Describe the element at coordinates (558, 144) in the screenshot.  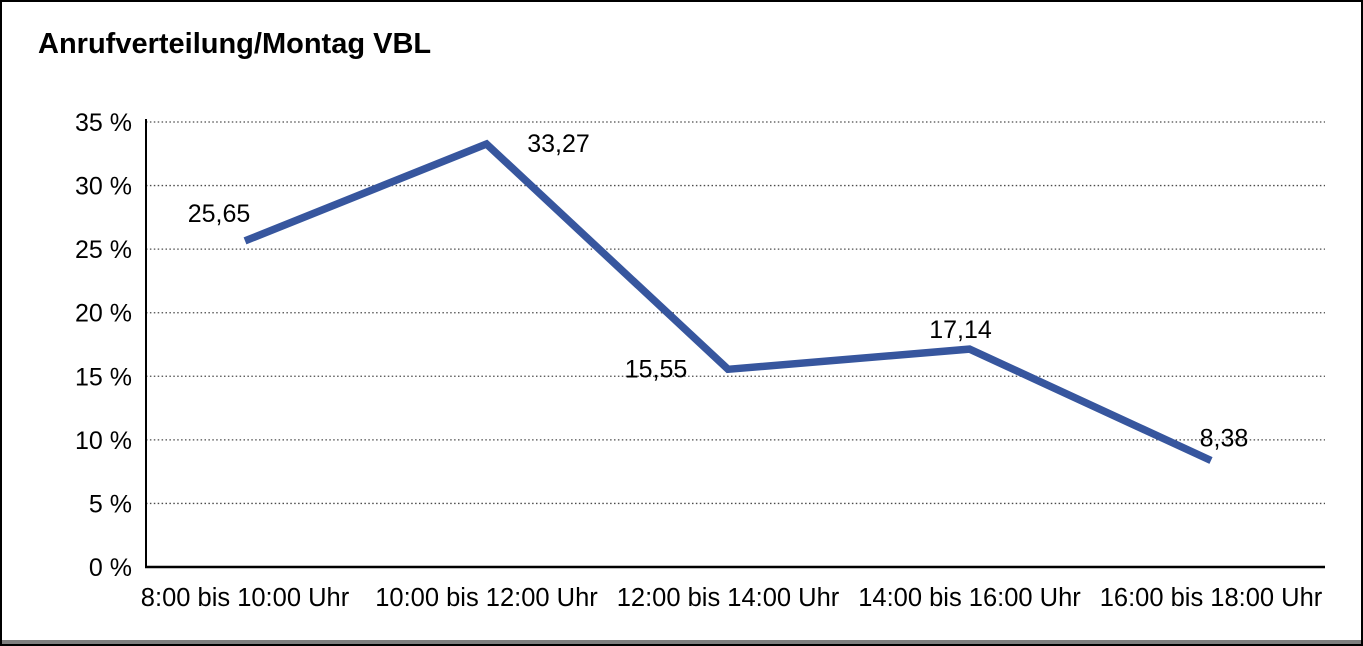
I see `data-label: 33,27` at that location.